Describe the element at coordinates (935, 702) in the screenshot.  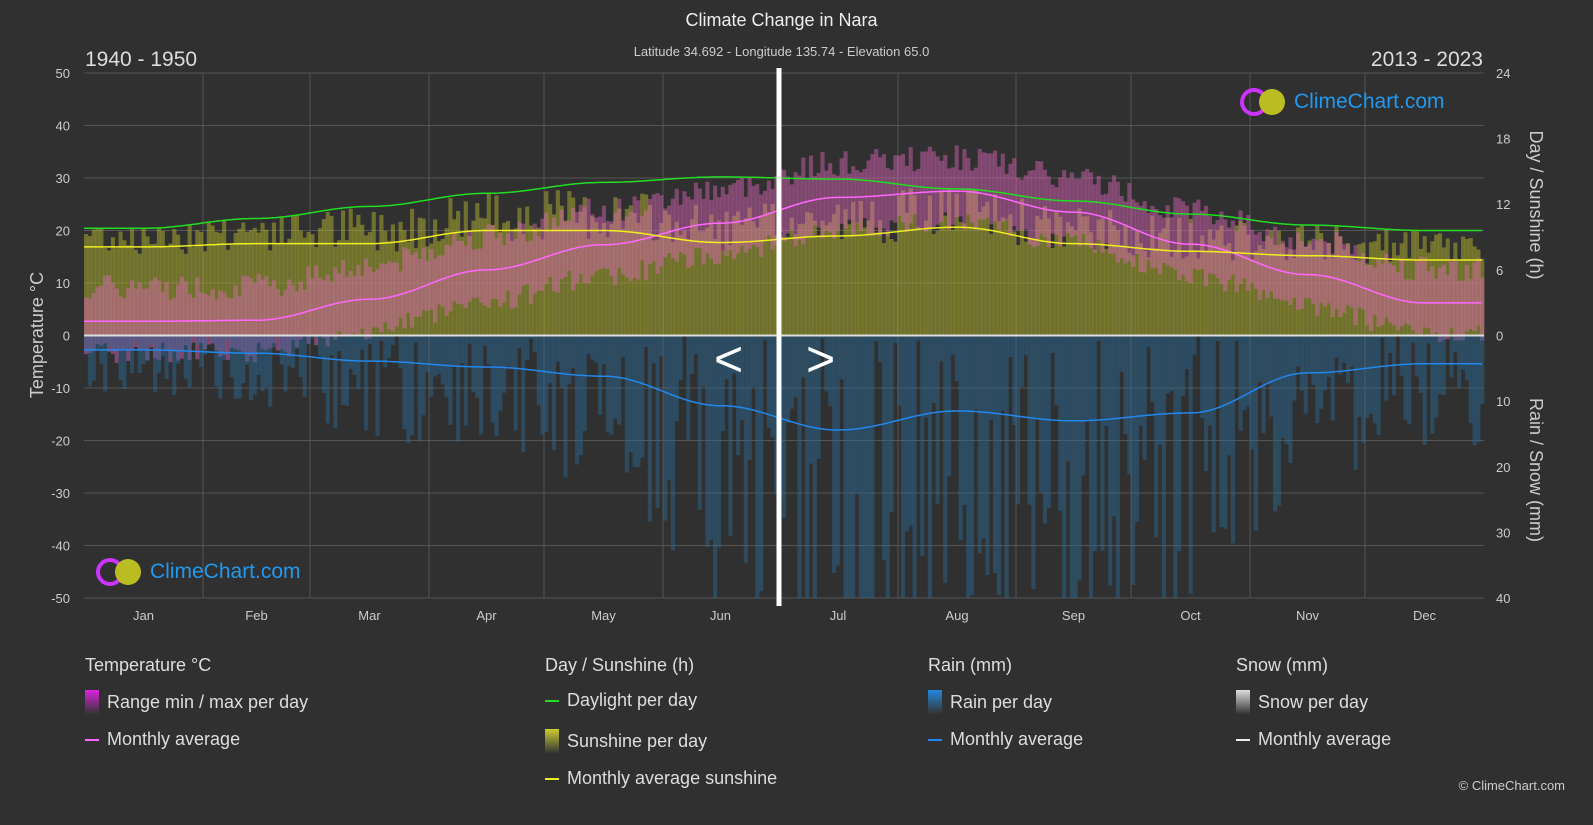
I see `legend-swatch-icon` at that location.